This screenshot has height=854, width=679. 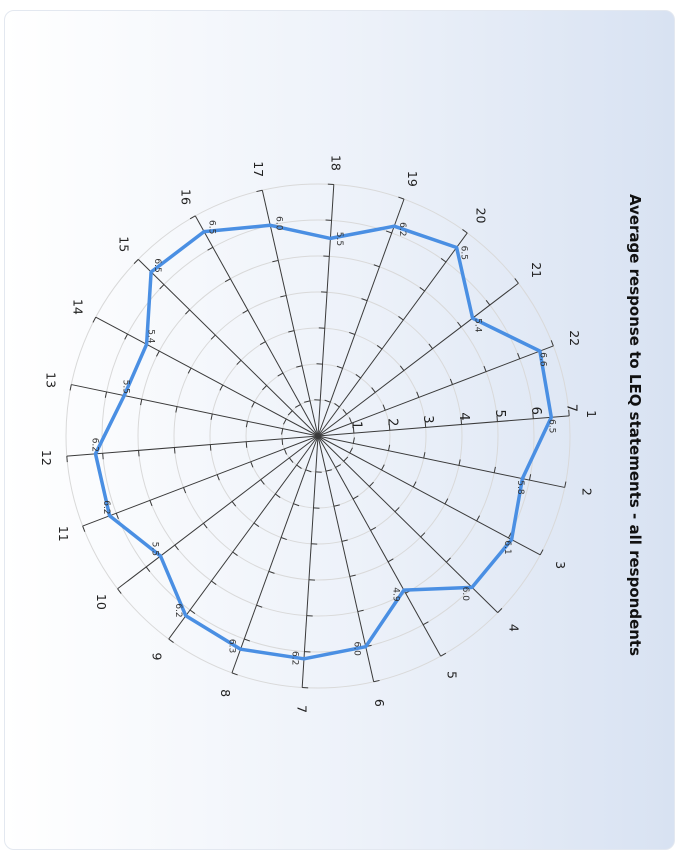 What do you see at coordinates (336, 163) in the screenshot?
I see `category-label-18: 18` at bounding box center [336, 163].